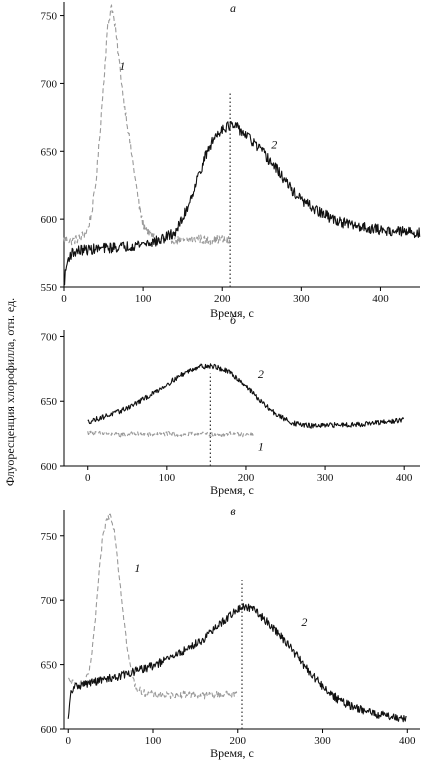  What do you see at coordinates (49, 288) in the screenshot?
I see `y-tick-label: 550` at bounding box center [49, 288].